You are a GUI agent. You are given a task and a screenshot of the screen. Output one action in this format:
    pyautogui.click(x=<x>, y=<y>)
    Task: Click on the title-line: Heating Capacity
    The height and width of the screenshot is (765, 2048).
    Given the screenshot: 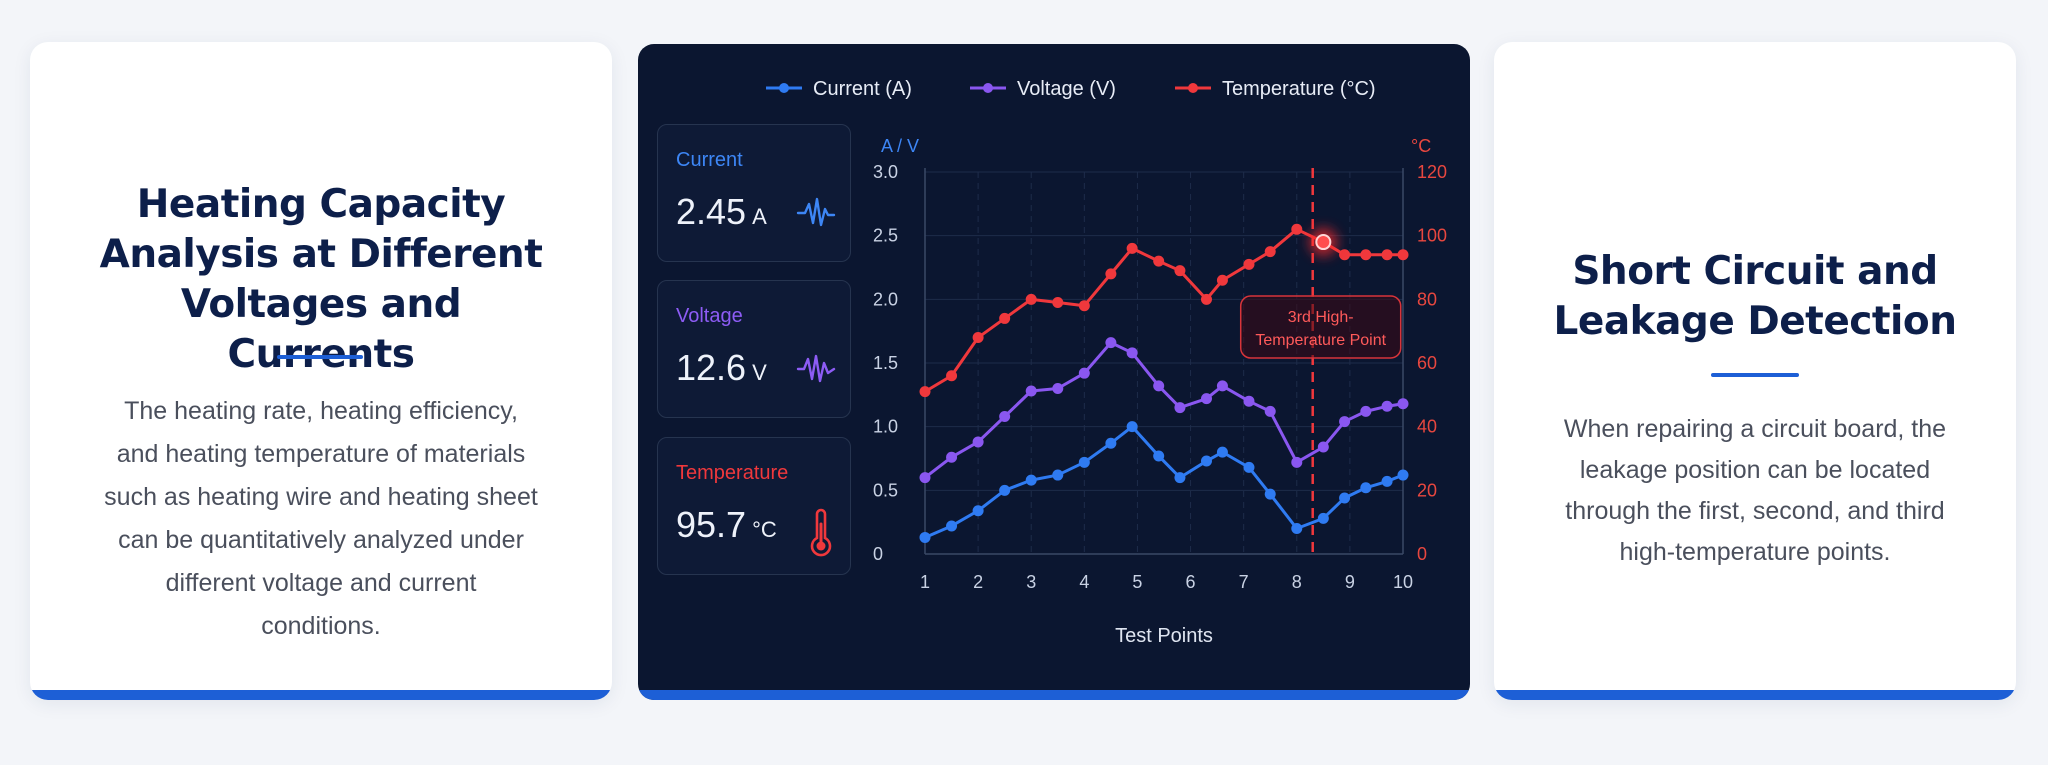 What is the action you would take?
    pyautogui.click(x=321, y=204)
    